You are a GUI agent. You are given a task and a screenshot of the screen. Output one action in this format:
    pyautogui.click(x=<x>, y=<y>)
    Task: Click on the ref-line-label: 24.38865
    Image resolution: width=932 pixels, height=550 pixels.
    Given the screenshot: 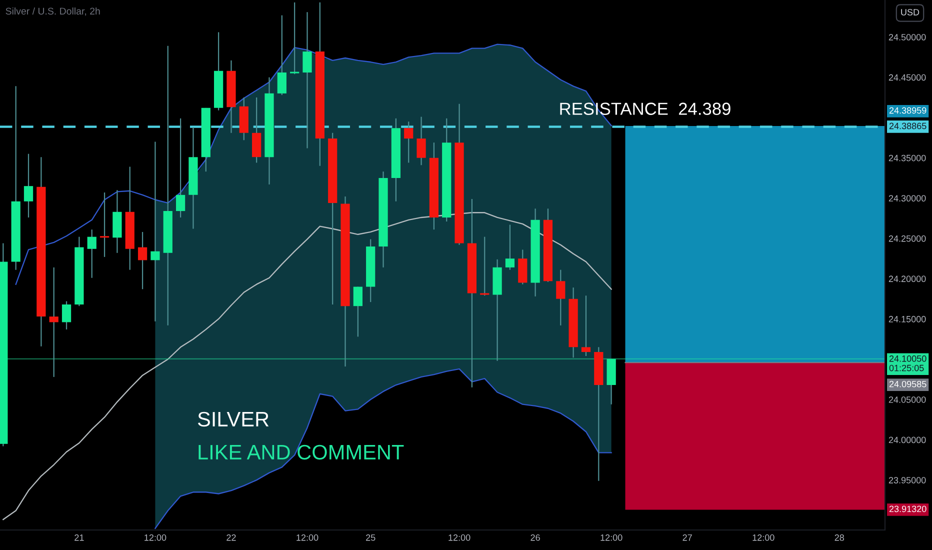 What is the action you would take?
    pyautogui.click(x=907, y=126)
    